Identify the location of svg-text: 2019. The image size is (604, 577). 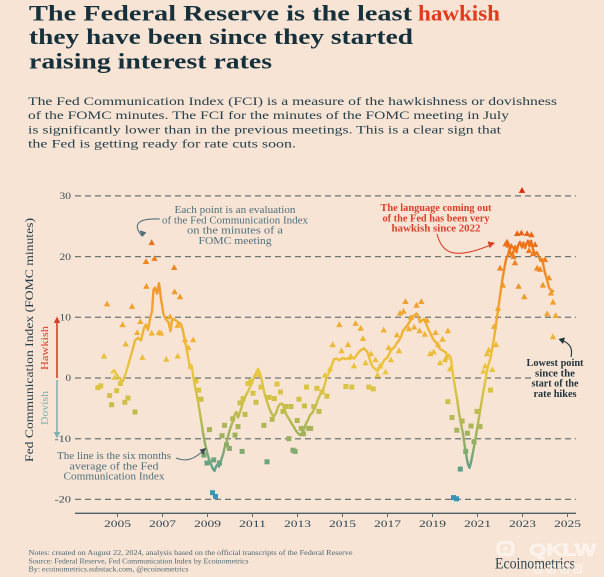
(432, 524).